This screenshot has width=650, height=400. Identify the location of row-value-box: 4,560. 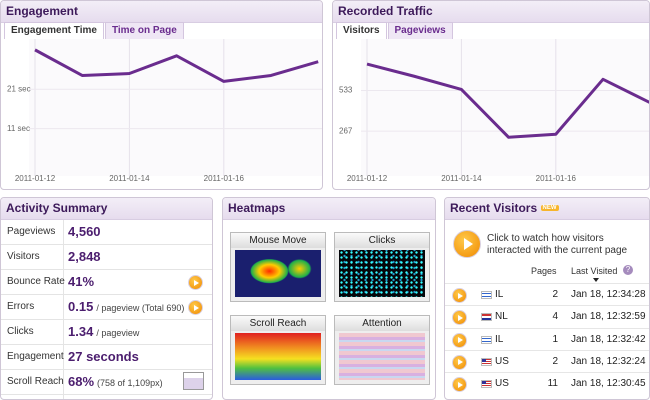
(84, 232).